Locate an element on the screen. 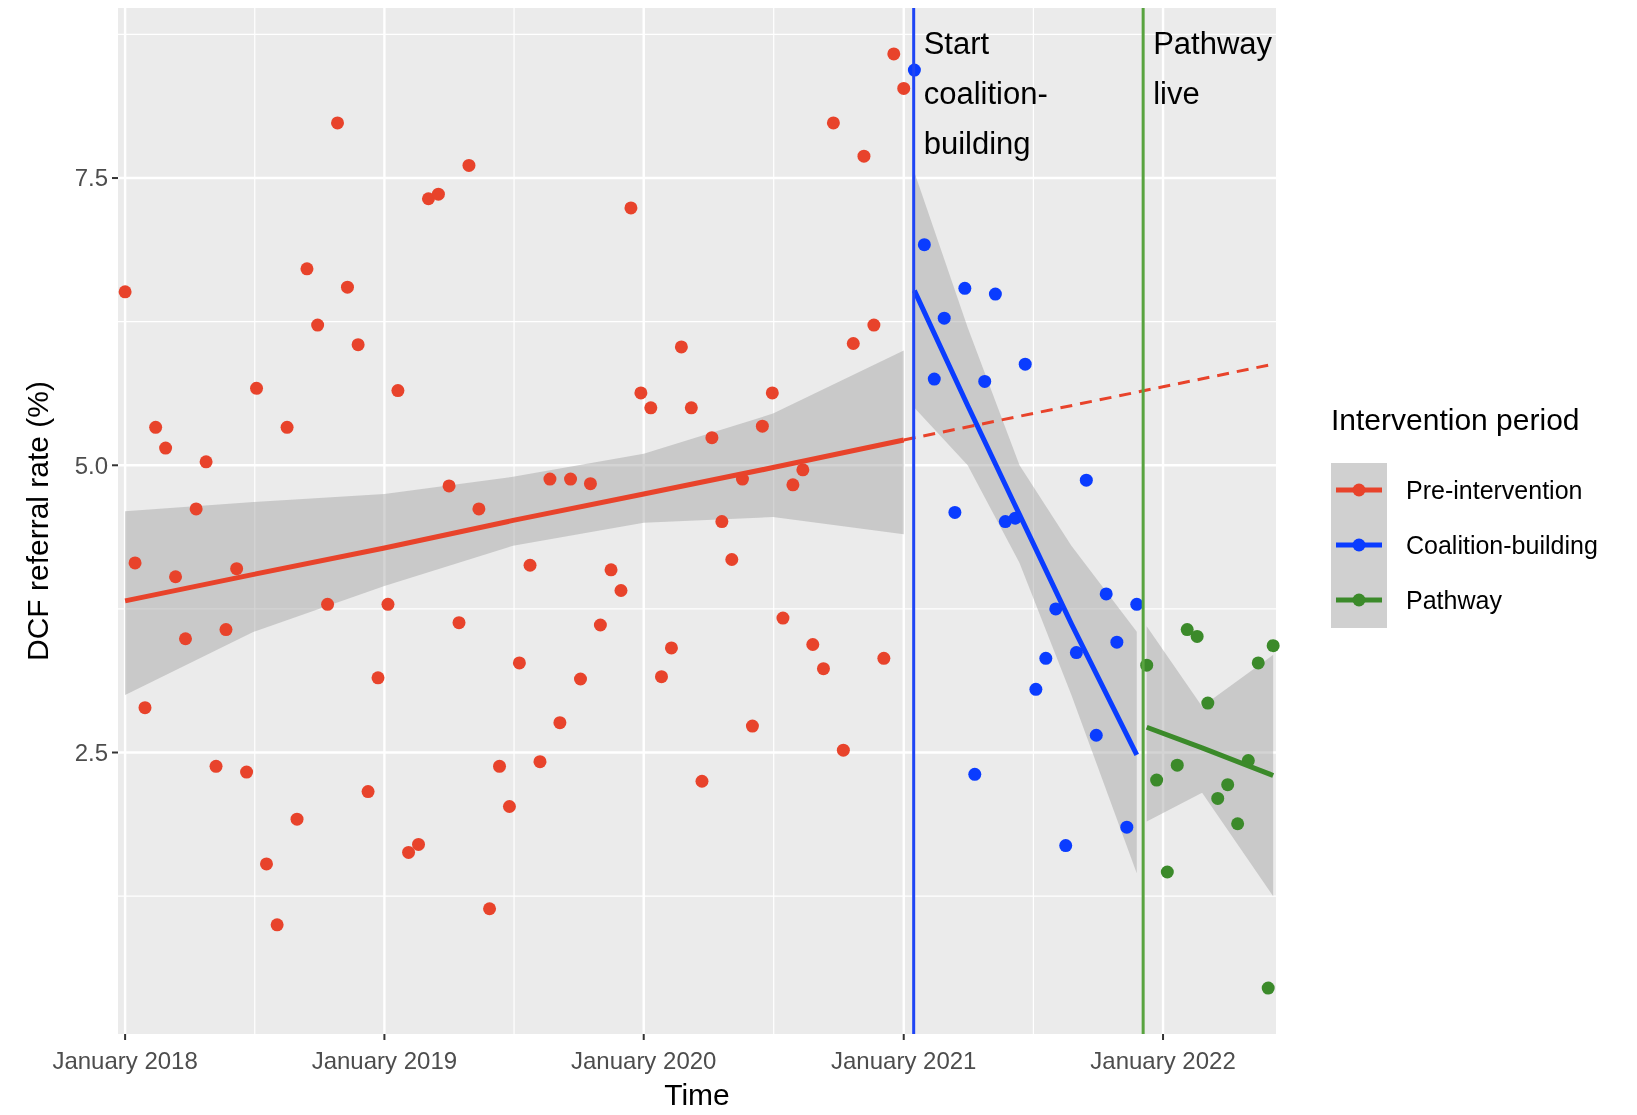 The height and width of the screenshot is (1115, 1637). y-tick-label: 5.0 is located at coordinates (91, 465).